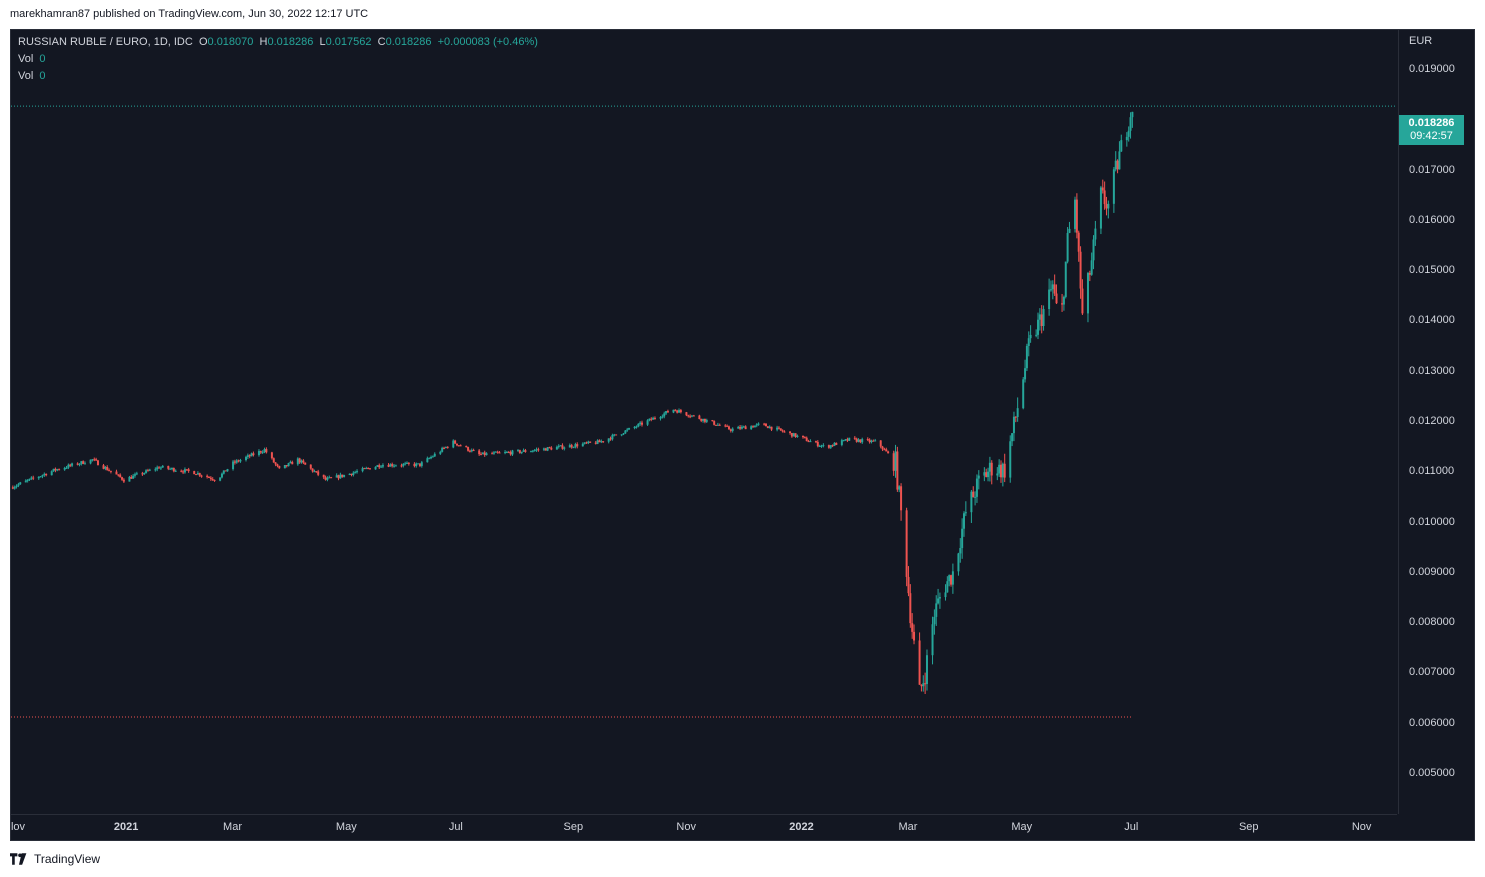 Image resolution: width=1485 pixels, height=877 pixels. What do you see at coordinates (381, 42) in the screenshot?
I see `close-label: C` at bounding box center [381, 42].